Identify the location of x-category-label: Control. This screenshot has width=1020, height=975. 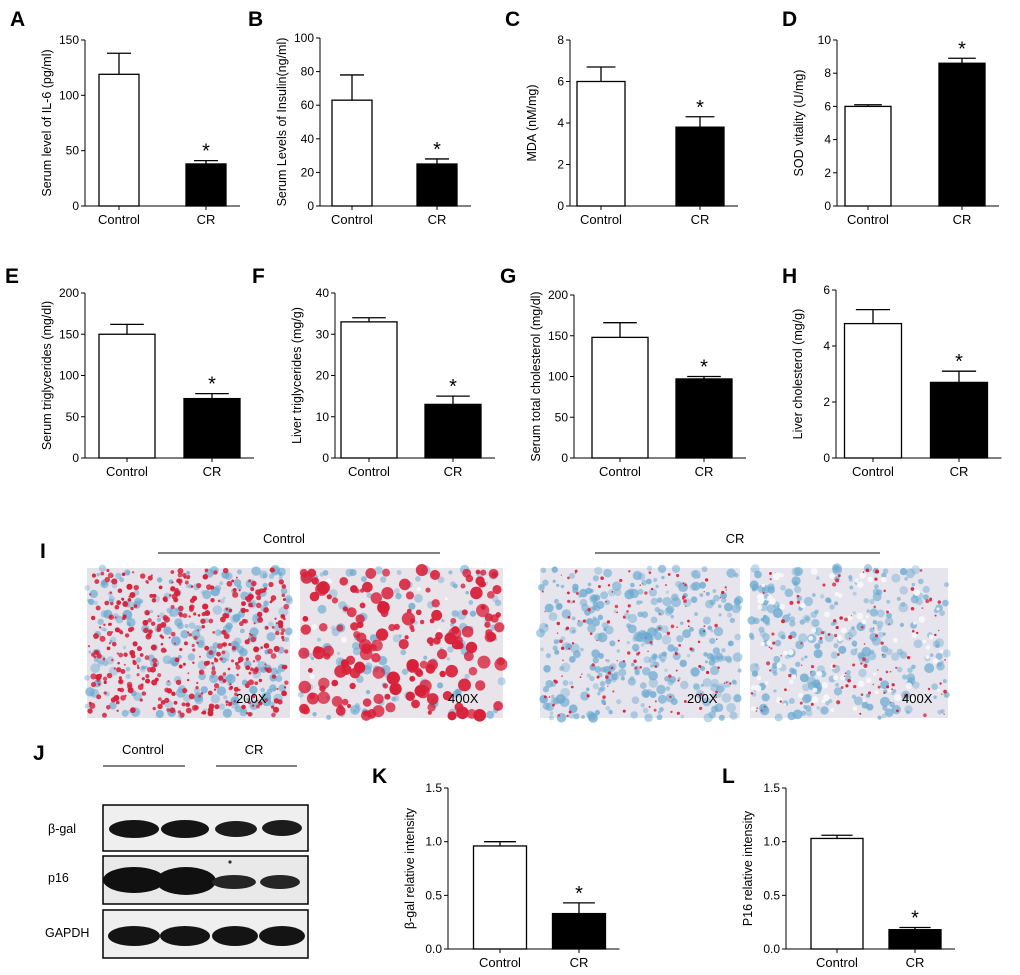
(352, 219).